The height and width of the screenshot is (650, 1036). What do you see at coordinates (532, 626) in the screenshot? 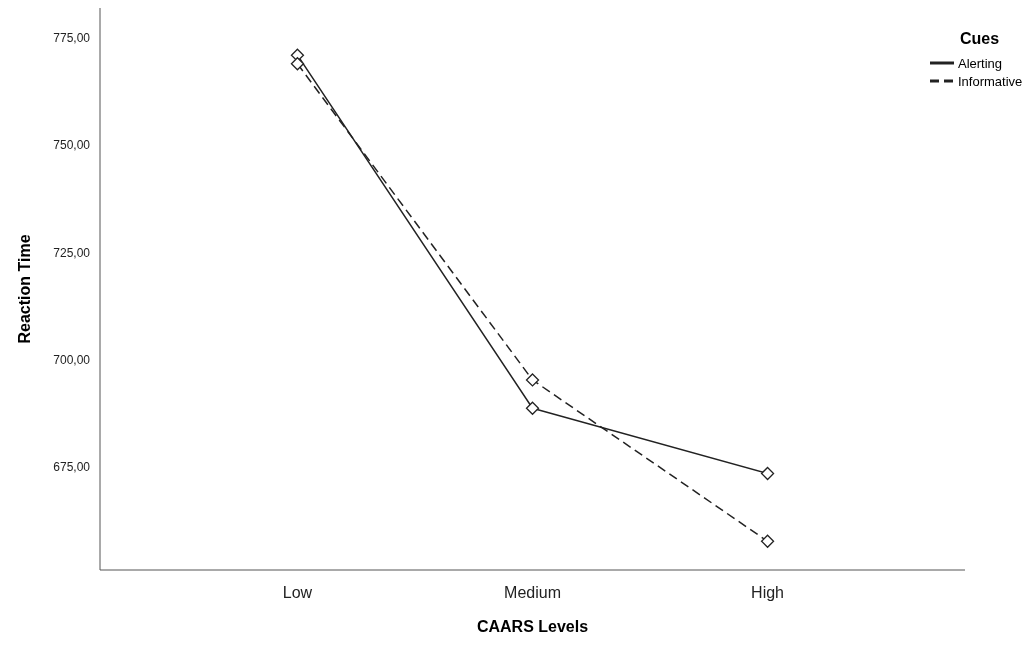
I see `x-axis-title: CAARS Levels` at bounding box center [532, 626].